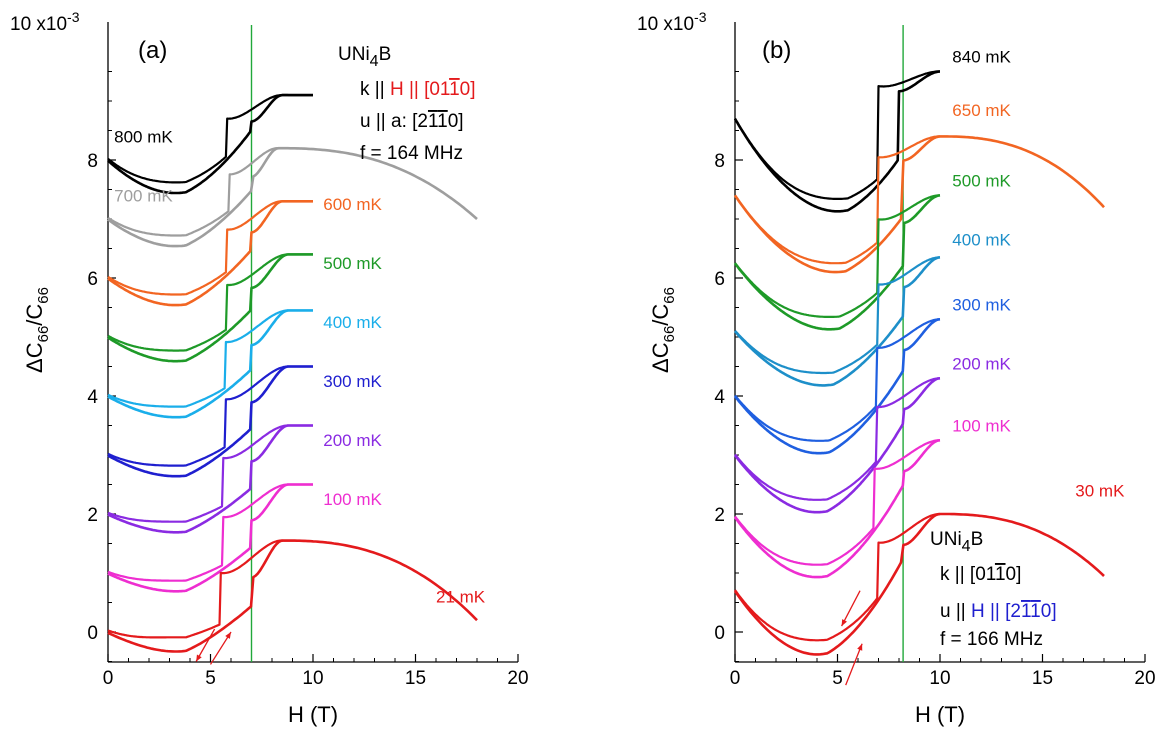  Describe the element at coordinates (210, 589) in the screenshot. I see `series-line-21-mk-down` at that location.